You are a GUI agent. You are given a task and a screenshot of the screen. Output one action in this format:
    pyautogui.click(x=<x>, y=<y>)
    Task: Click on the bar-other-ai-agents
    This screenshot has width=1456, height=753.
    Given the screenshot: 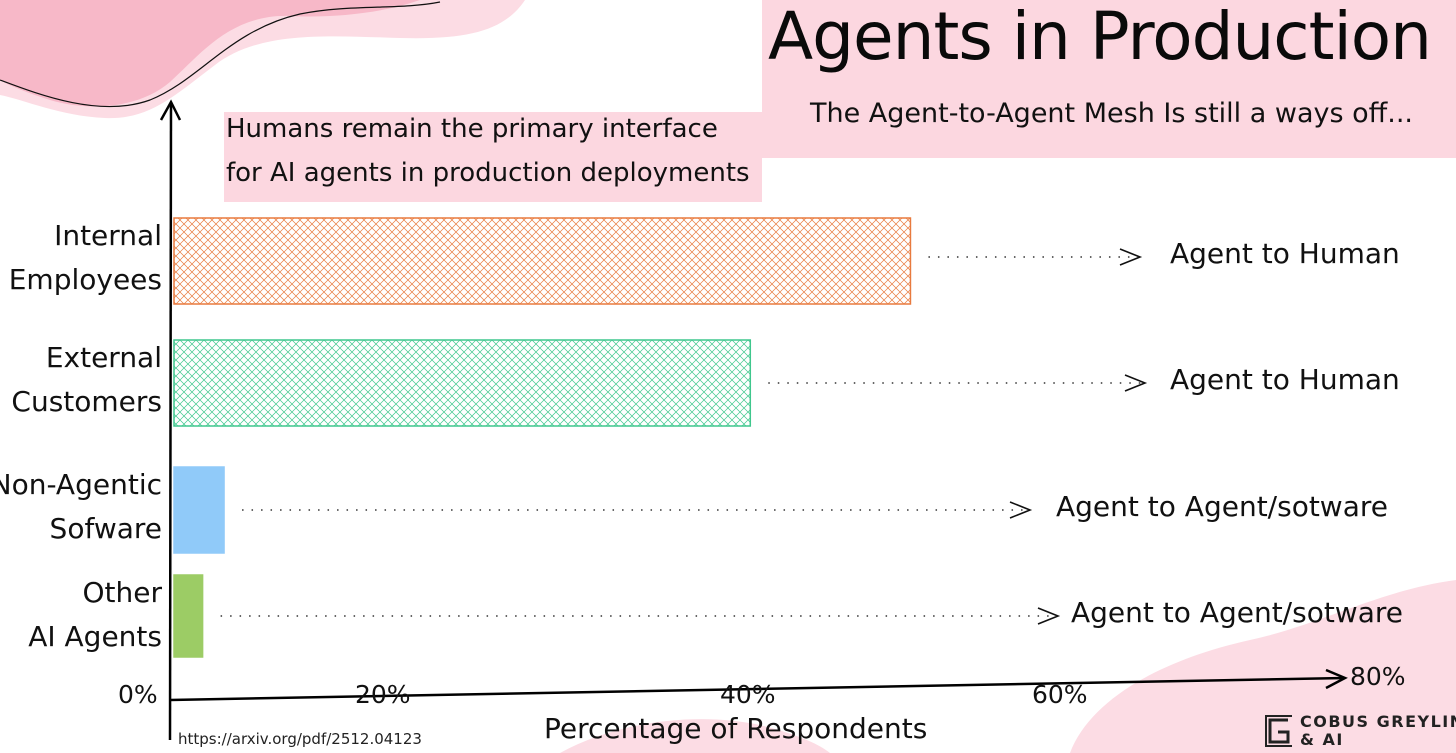 What is the action you would take?
    pyautogui.click(x=188, y=616)
    